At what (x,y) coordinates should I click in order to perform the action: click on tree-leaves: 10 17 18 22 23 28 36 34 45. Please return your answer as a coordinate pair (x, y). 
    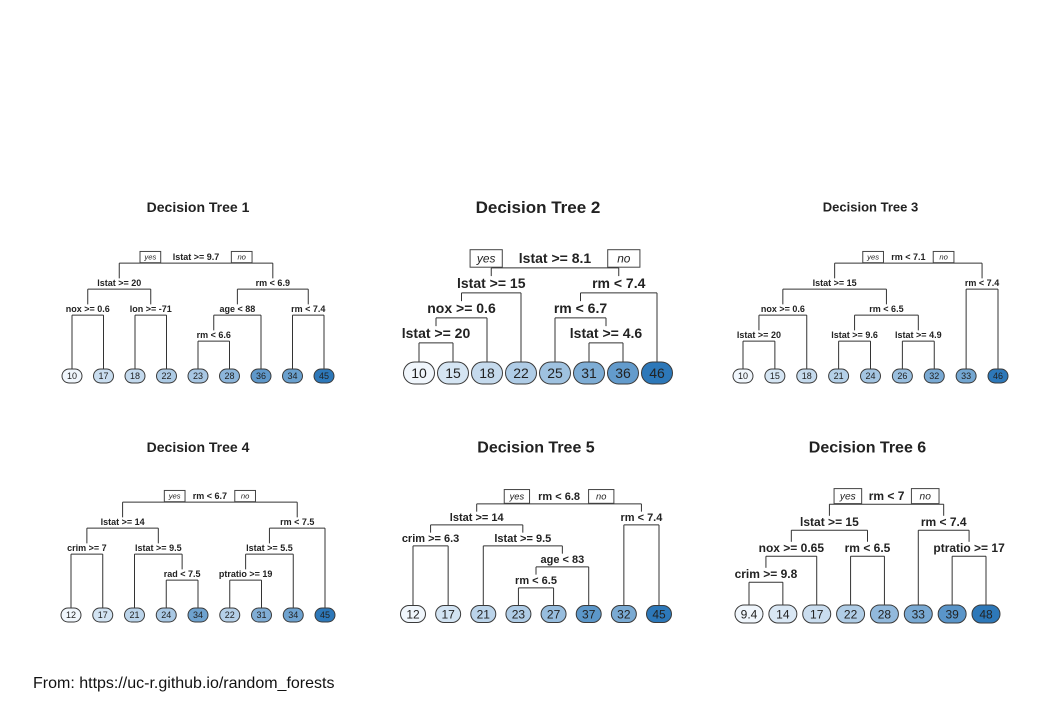
    Looking at the image, I should click on (198, 376).